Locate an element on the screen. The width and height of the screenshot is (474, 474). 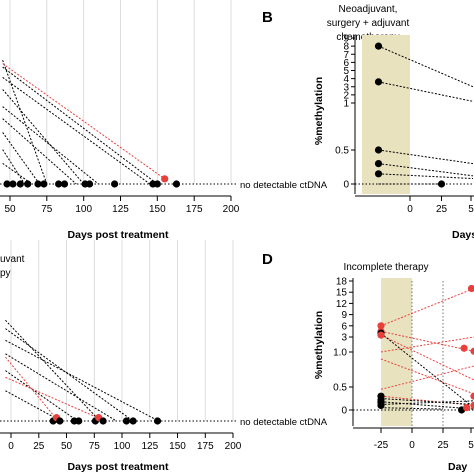
y-tick-label: 15 is located at coordinates (342, 293).